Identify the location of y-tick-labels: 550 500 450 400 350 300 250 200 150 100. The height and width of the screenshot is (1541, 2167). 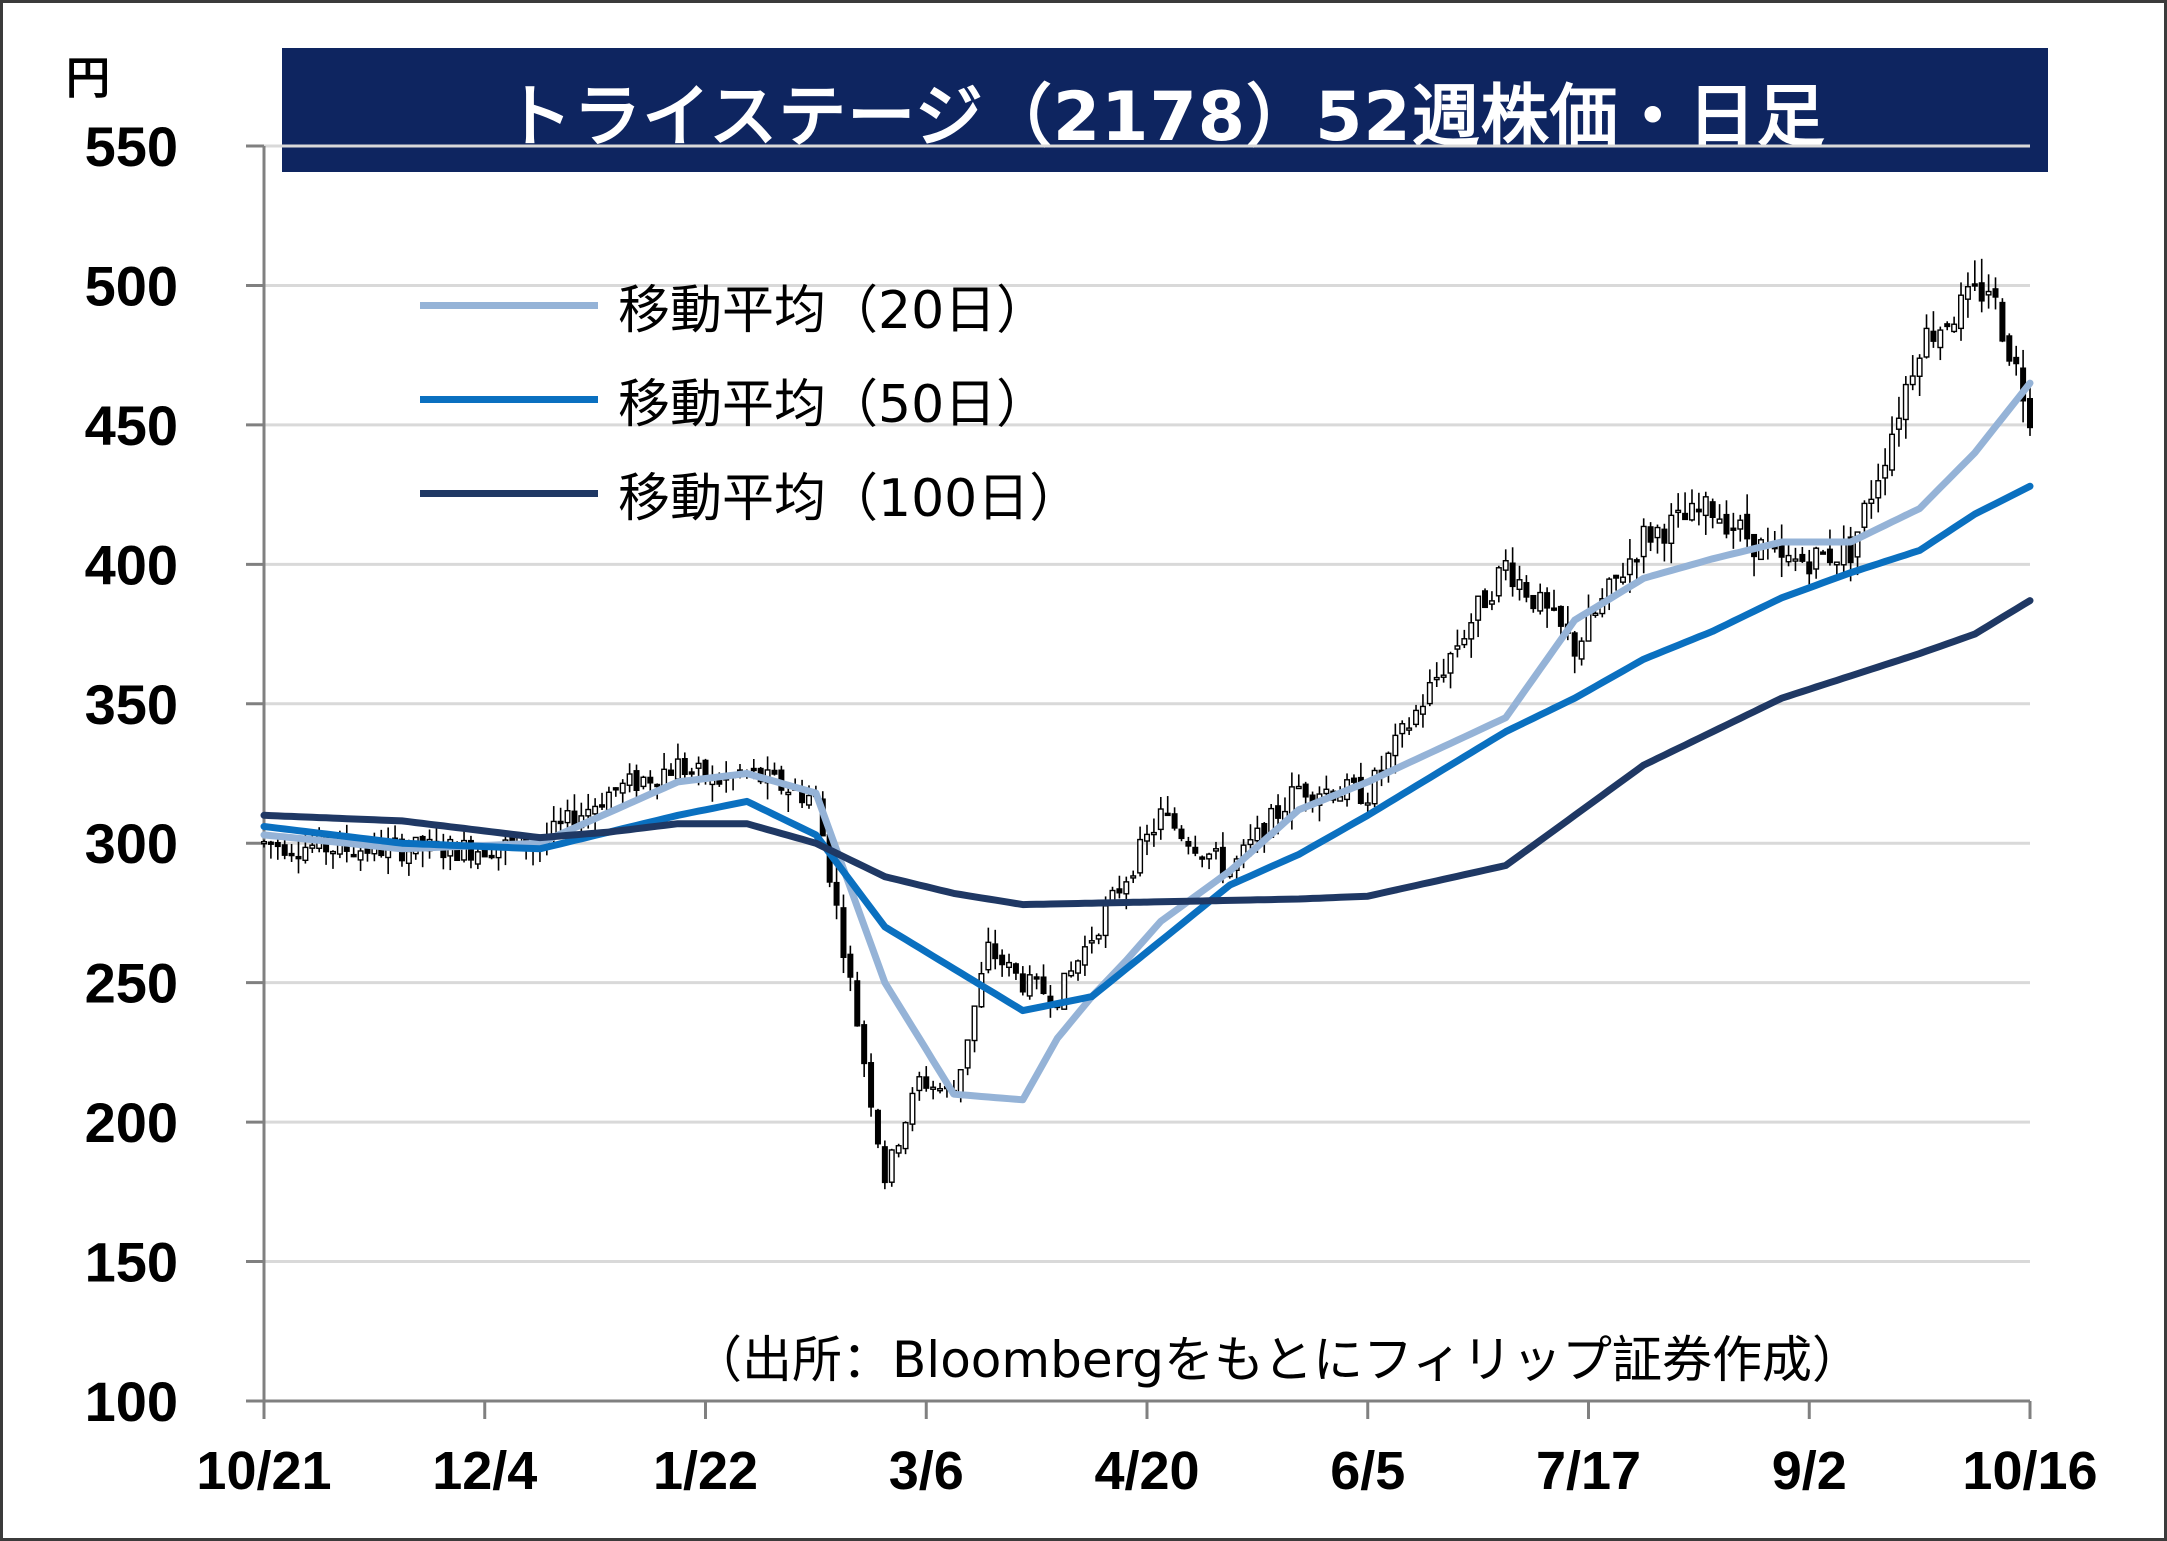
(131, 774).